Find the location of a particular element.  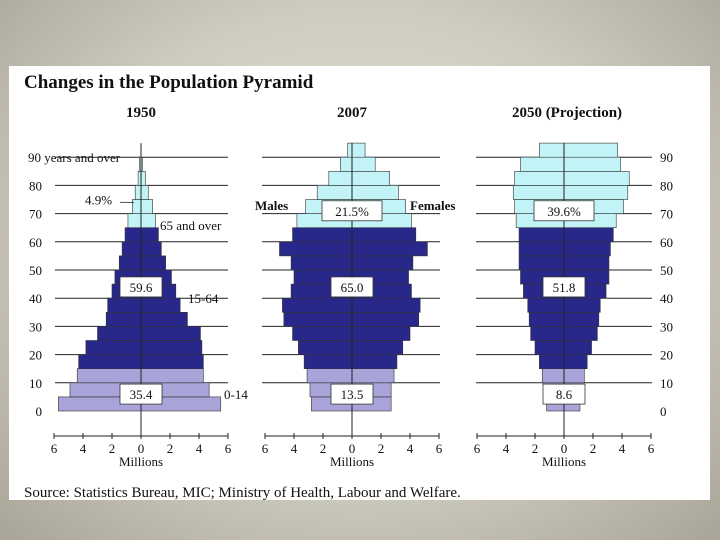

annotation-65-and-over: 65 and over is located at coordinates (191, 225).